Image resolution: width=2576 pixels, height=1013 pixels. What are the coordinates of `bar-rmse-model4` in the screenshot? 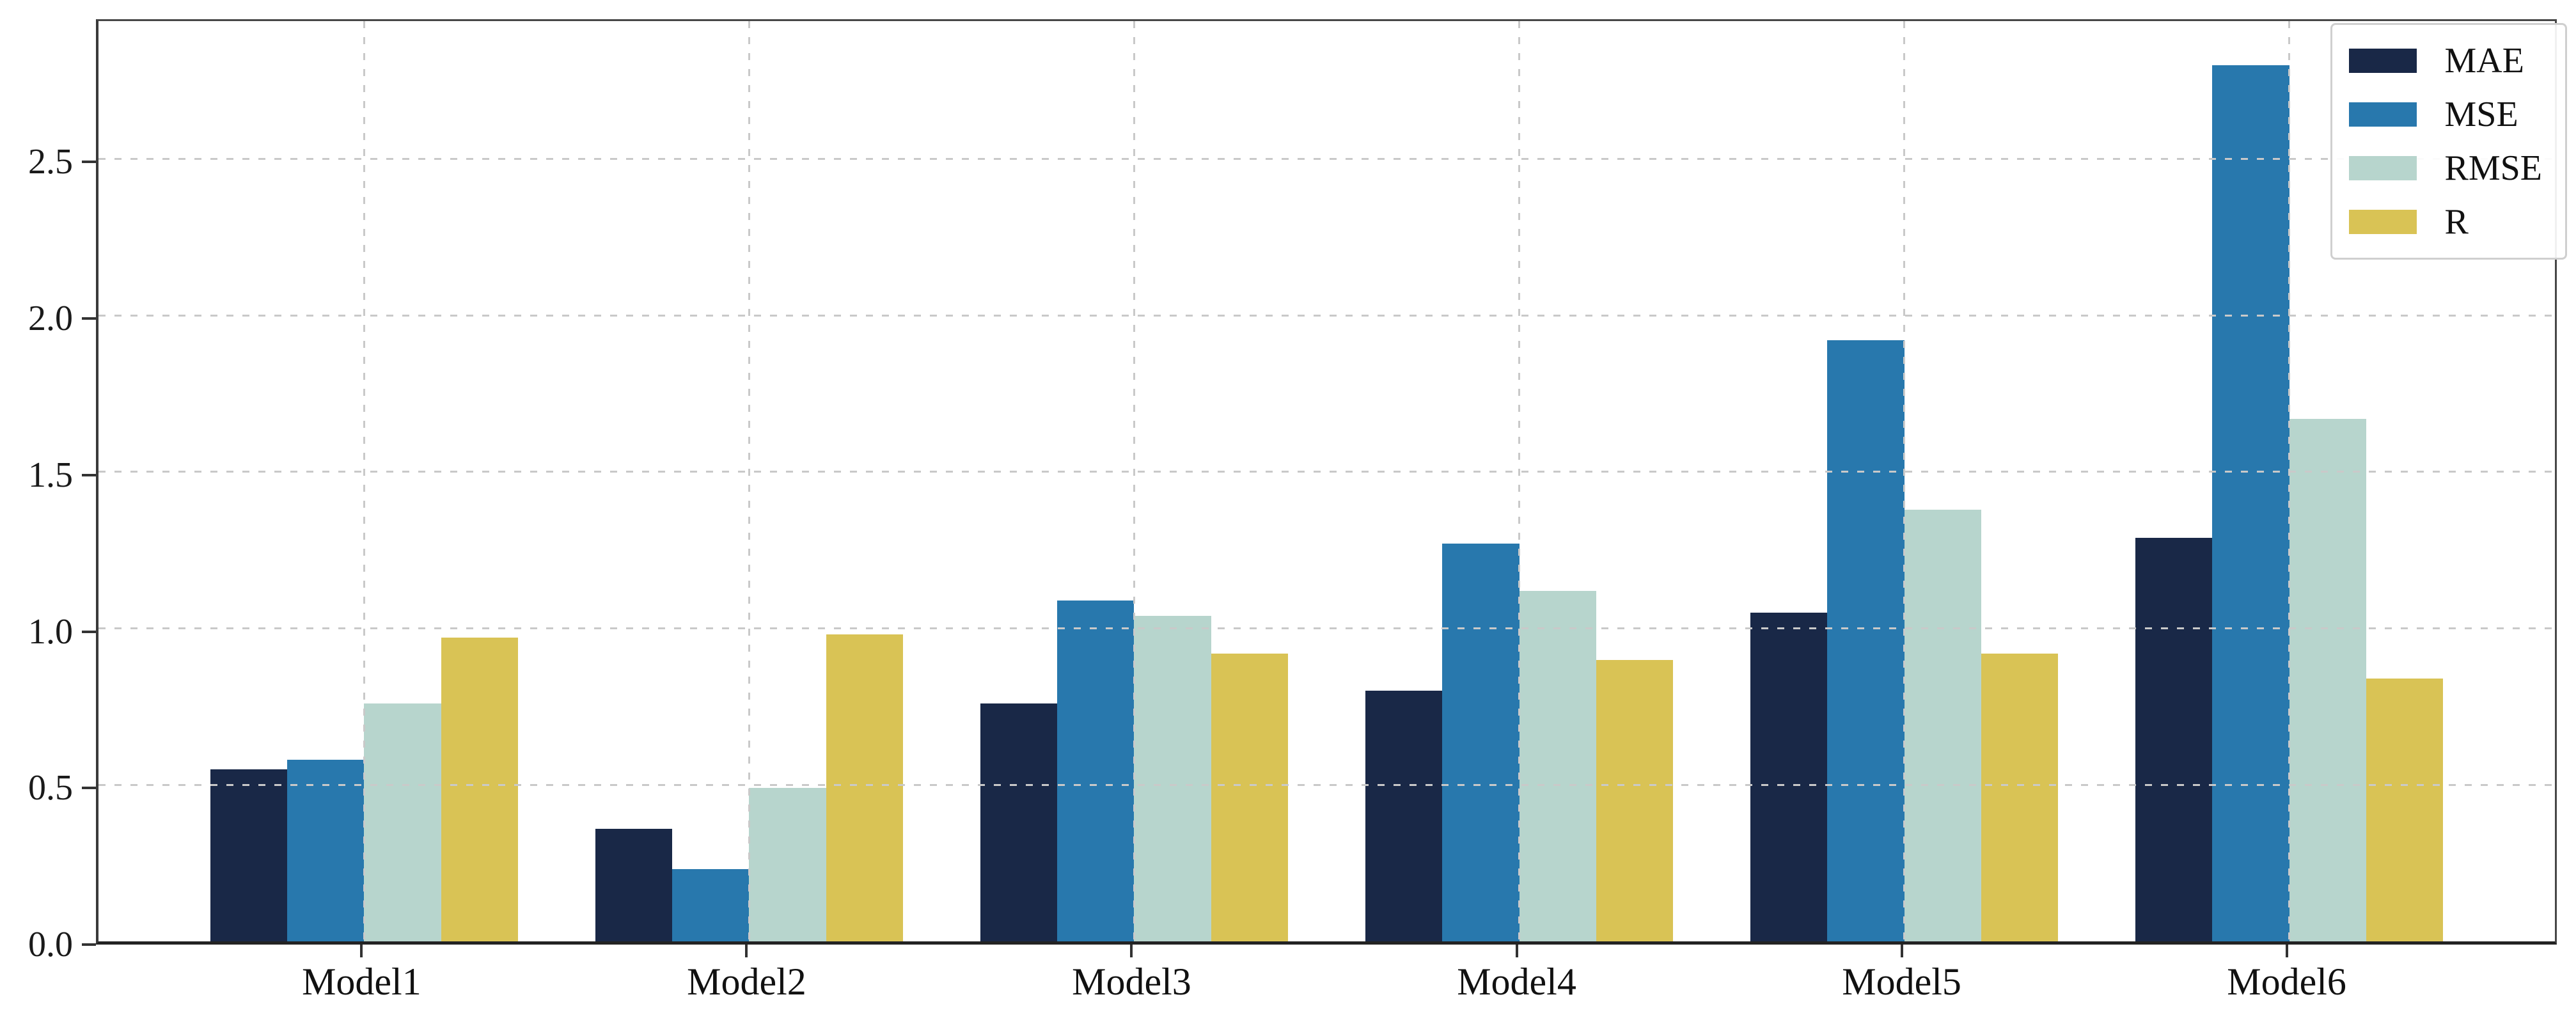 It's located at (1557, 765).